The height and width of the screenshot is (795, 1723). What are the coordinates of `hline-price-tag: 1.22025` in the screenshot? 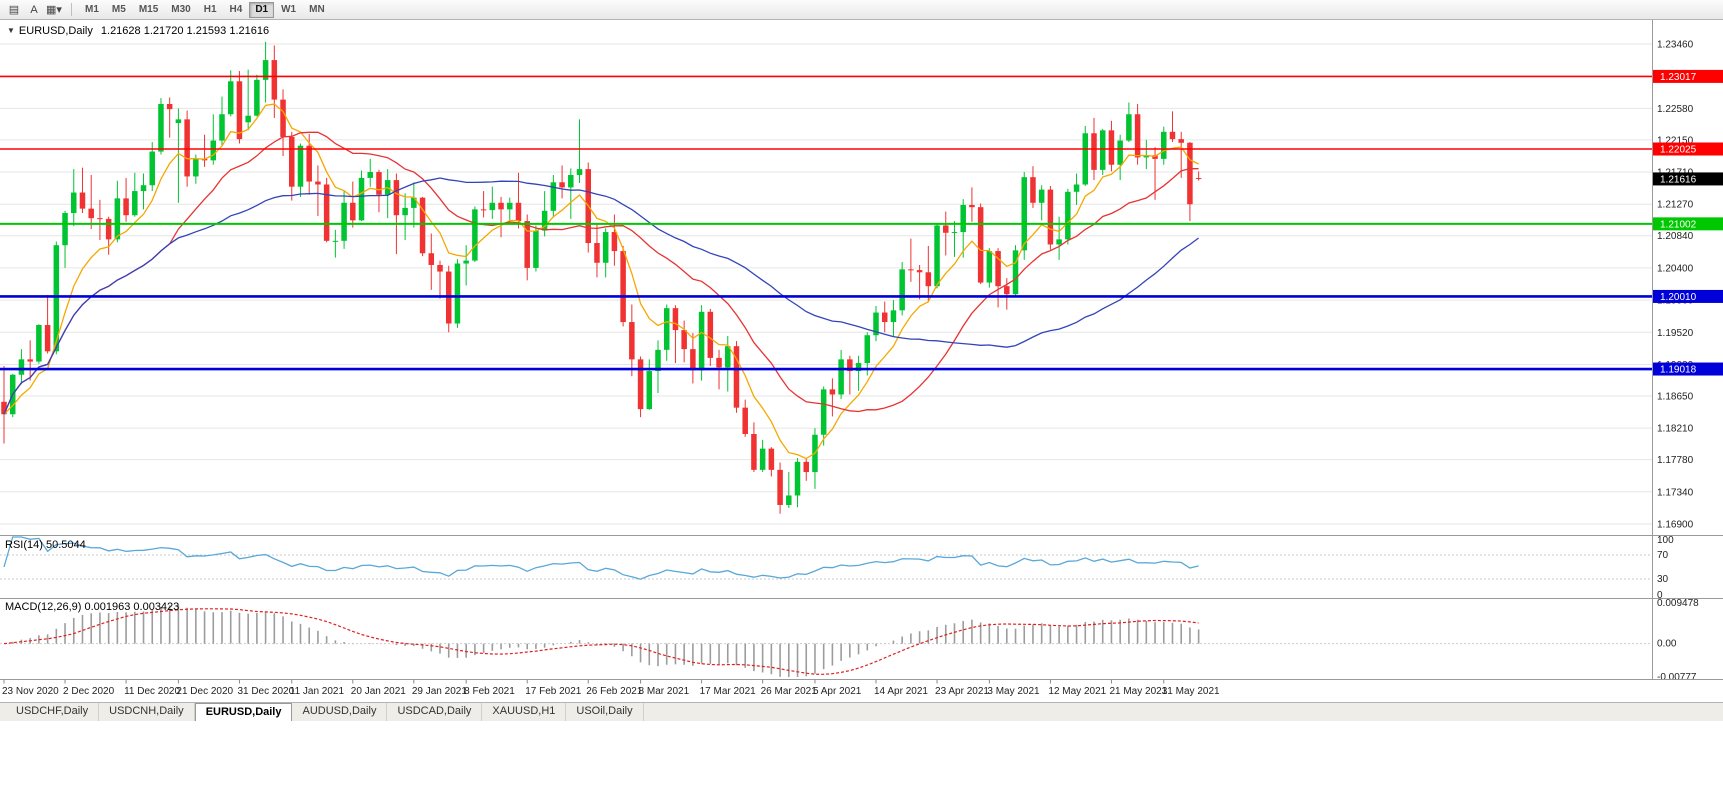 It's located at (1688, 149).